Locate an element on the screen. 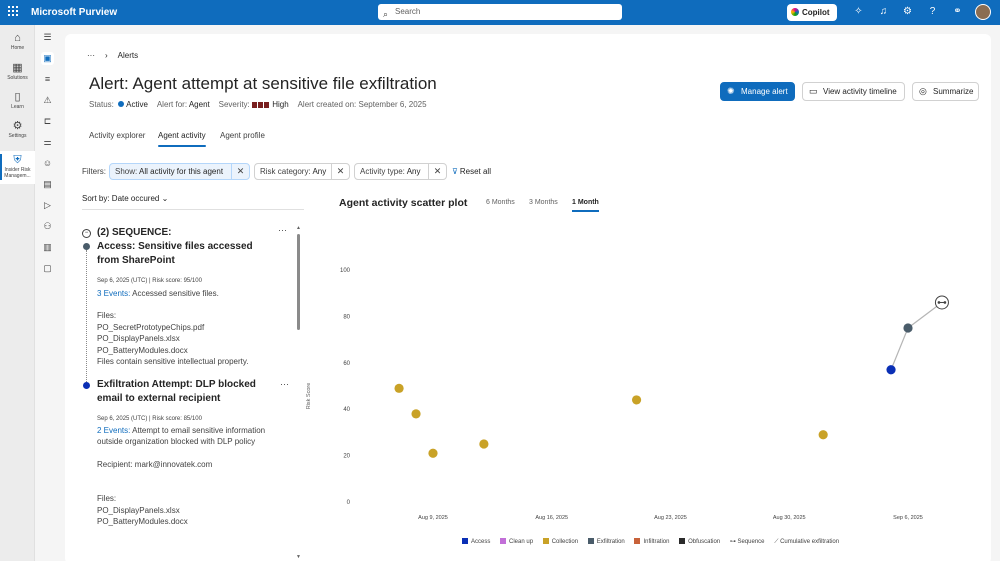  x-tick-label: Aug 16, 2025 is located at coordinates (551, 518).